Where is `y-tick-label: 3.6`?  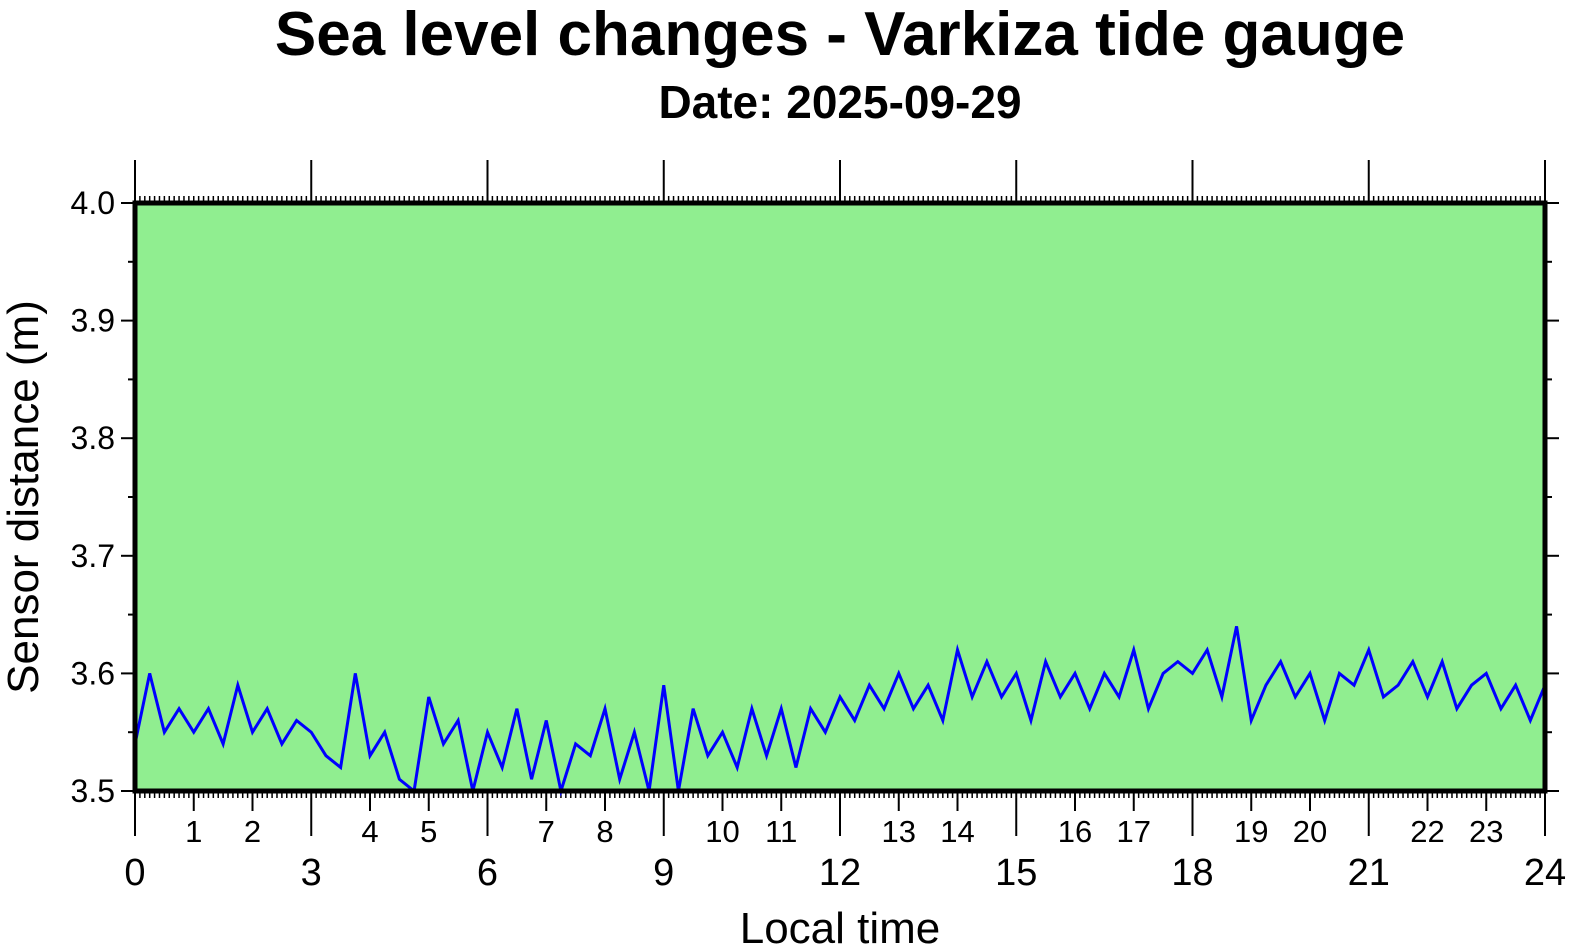 y-tick-label: 3.6 is located at coordinates (93, 673).